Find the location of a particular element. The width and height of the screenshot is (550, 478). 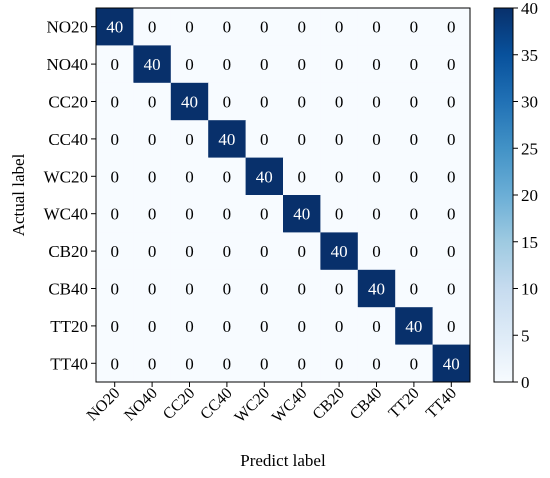

y-tick-label: NO20 is located at coordinates (67, 27).